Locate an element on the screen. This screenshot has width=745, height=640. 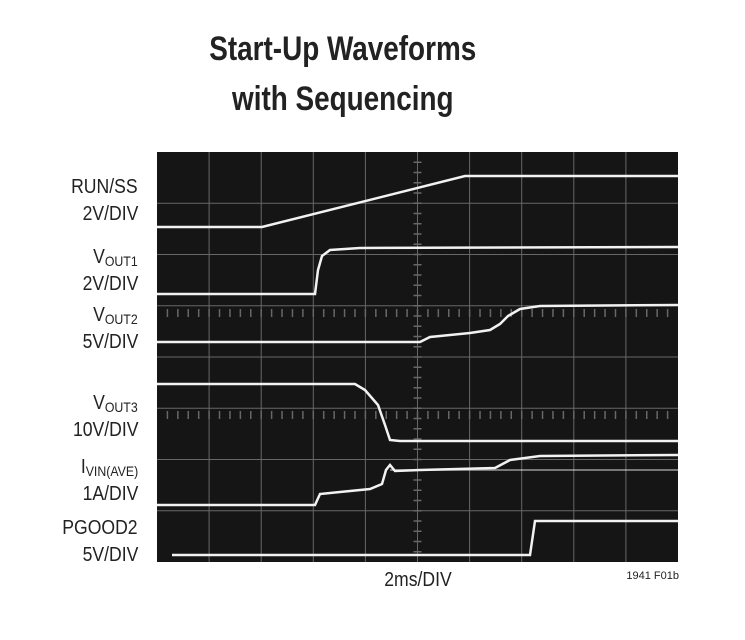
channel-name: VOUT3 is located at coordinates (115, 403).